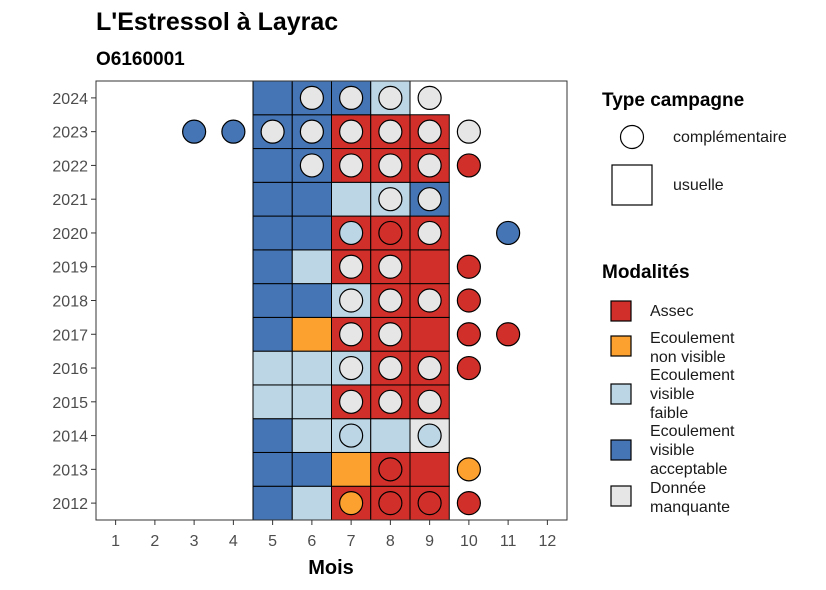 The width and height of the screenshot is (826, 590). Describe the element at coordinates (311, 300) in the screenshot. I see `tile-2018-6-ecoulement-visible-acceptable` at that location.